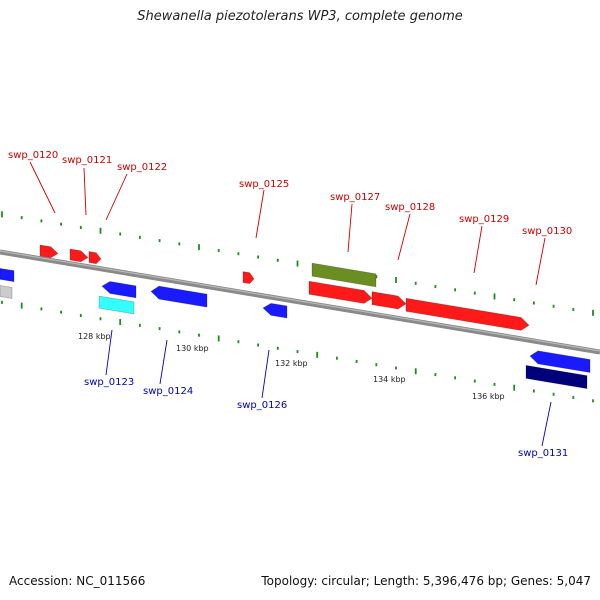 The width and height of the screenshot is (600, 600). What do you see at coordinates (192, 348) in the screenshot?
I see `kbp-label-130: 130 kbp` at bounding box center [192, 348].